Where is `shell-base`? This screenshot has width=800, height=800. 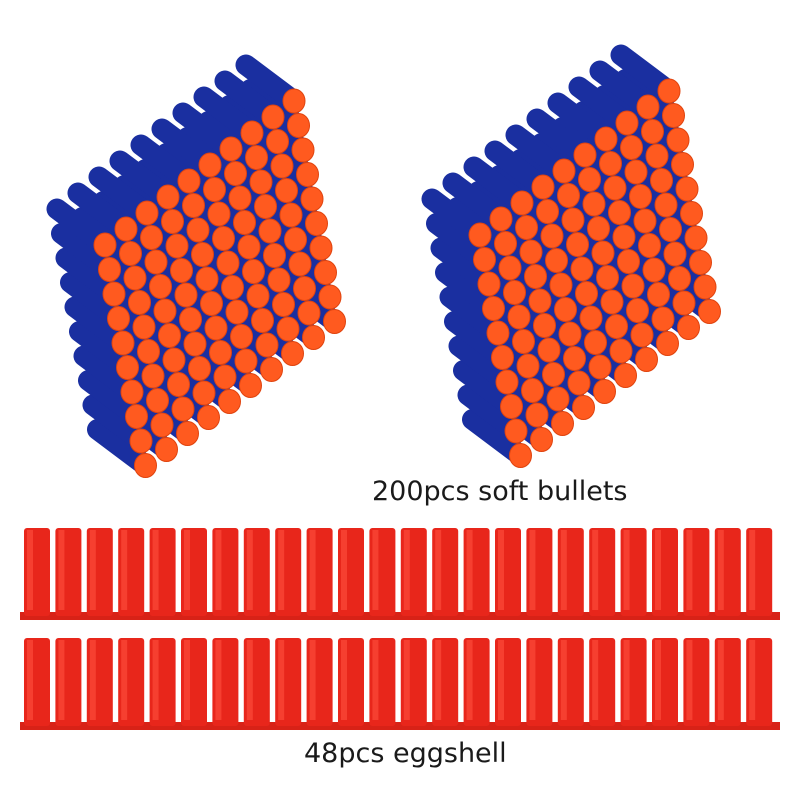 shell-base is located at coordinates (400, 726).